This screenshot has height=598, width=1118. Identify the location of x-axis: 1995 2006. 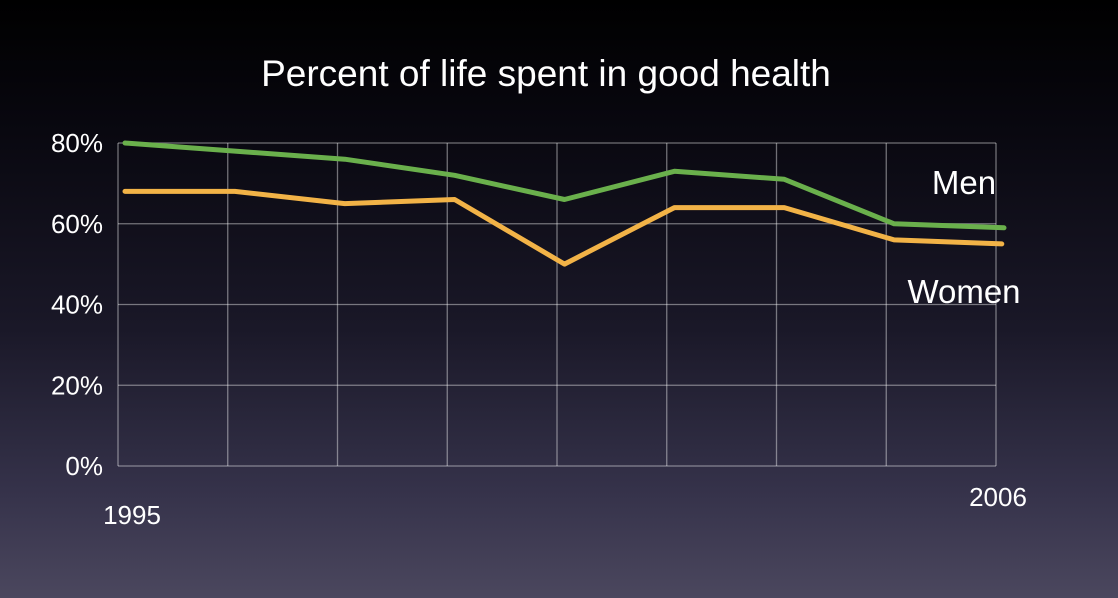
(565, 506).